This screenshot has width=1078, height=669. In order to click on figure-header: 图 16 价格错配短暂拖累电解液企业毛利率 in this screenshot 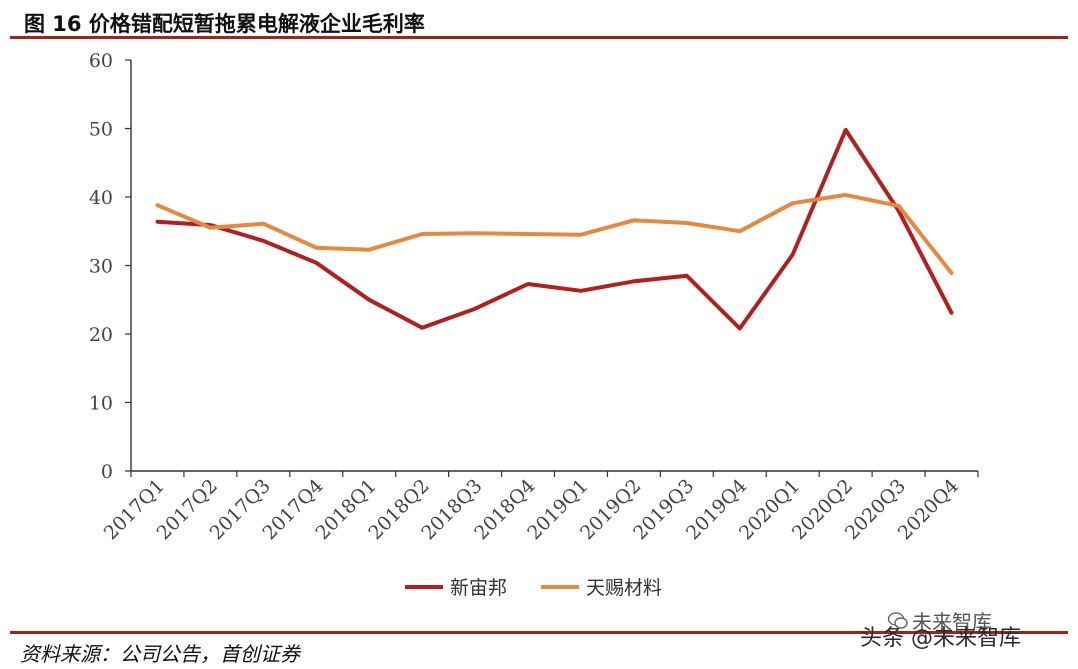, I will do `click(539, 20)`.